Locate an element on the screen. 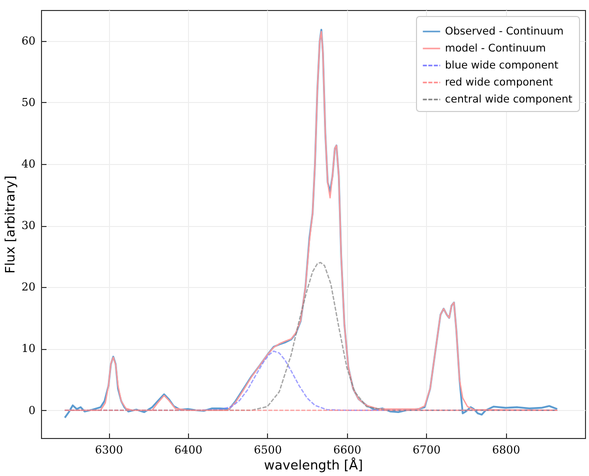 Image resolution: width=589 pixels, height=476 pixels. x-tick-label: 6600 is located at coordinates (347, 450).